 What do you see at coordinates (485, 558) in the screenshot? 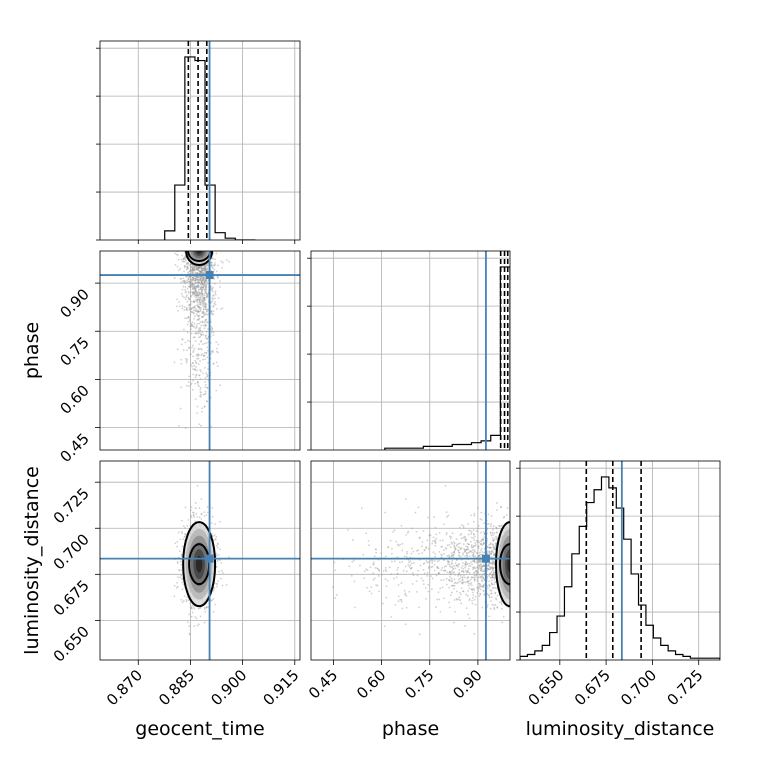
I see `truth-marker` at bounding box center [485, 558].